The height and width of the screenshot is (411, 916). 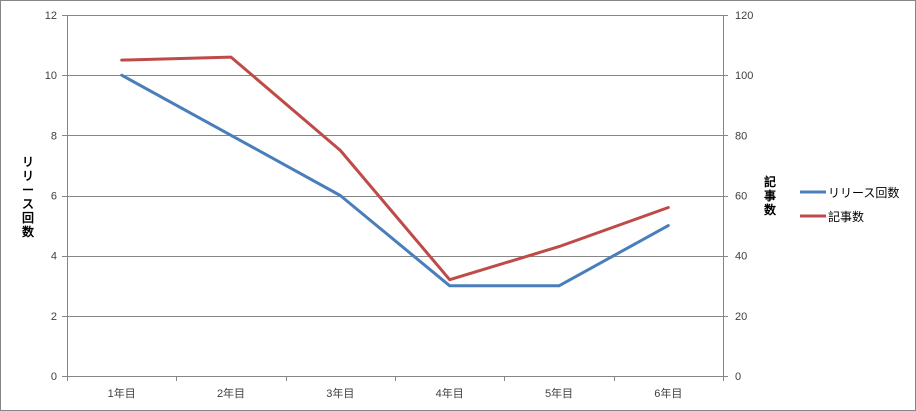 I want to click on y2-tick-label: 80, so click(x=741, y=136).